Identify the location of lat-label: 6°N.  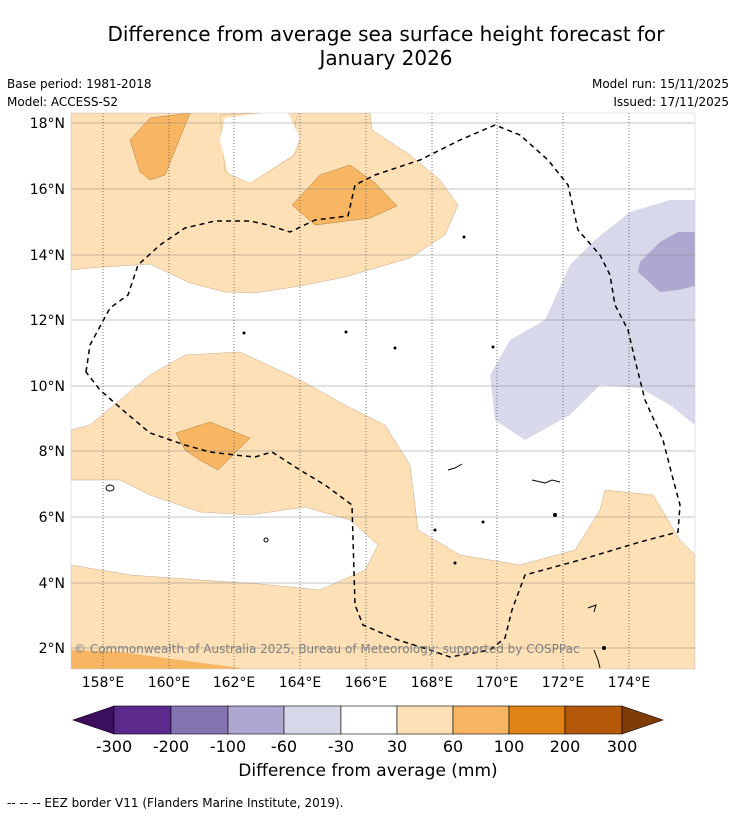
(52, 518).